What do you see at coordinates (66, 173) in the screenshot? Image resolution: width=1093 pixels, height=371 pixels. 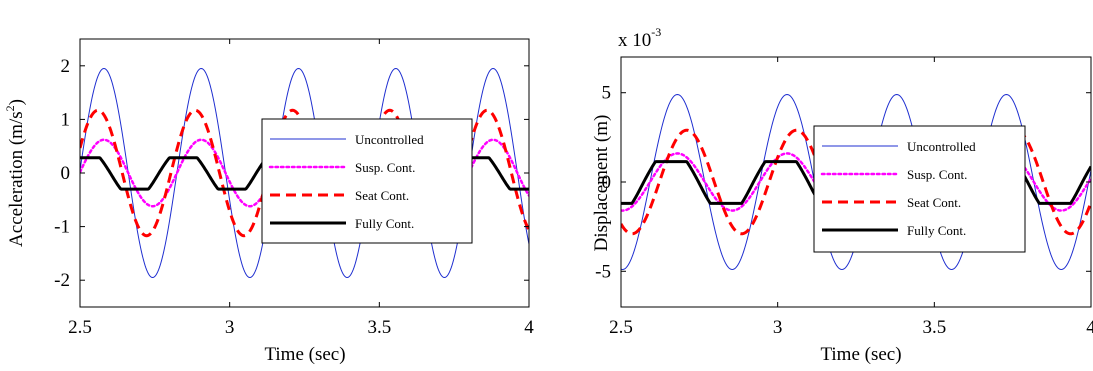 I see `acceleration-y-tick-label: 0` at bounding box center [66, 173].